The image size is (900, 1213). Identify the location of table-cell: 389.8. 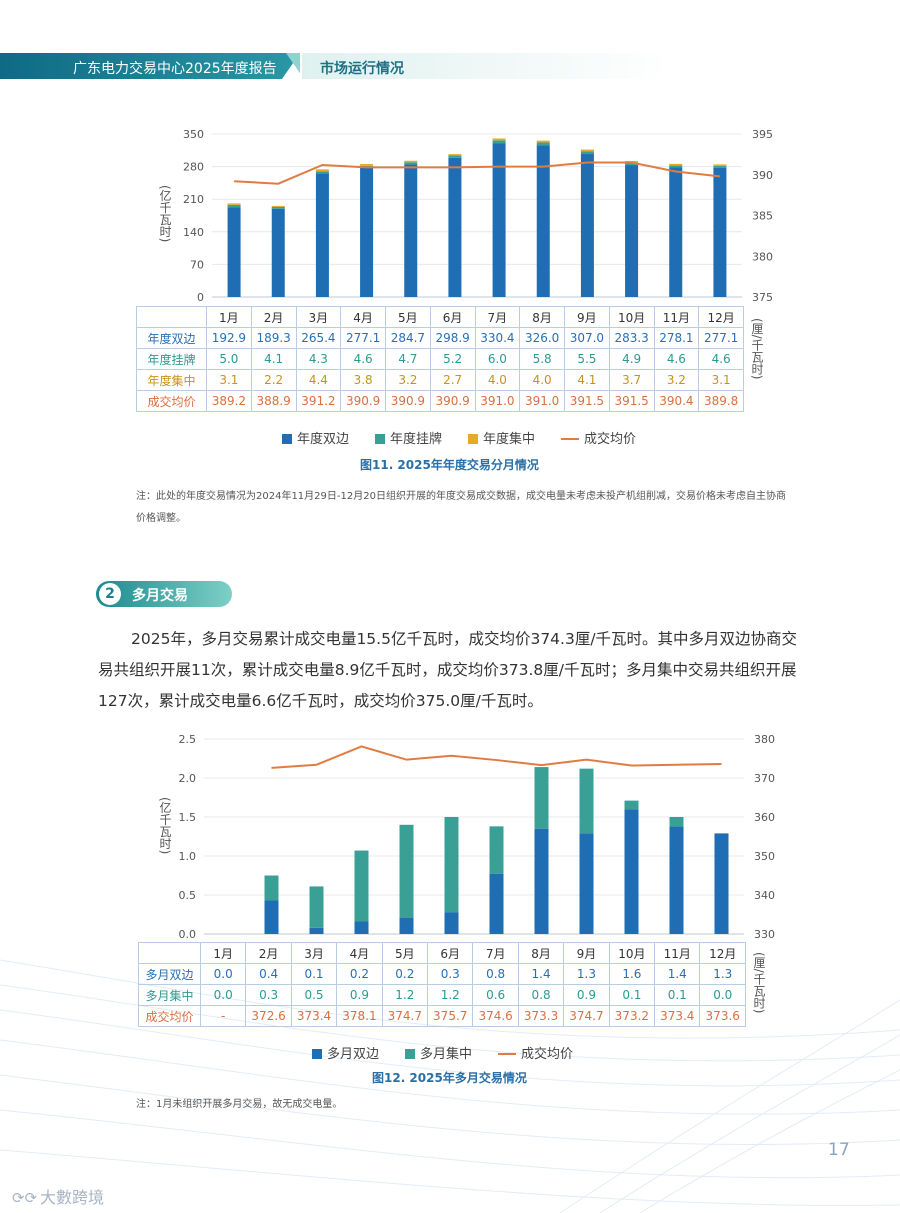
(721, 401).